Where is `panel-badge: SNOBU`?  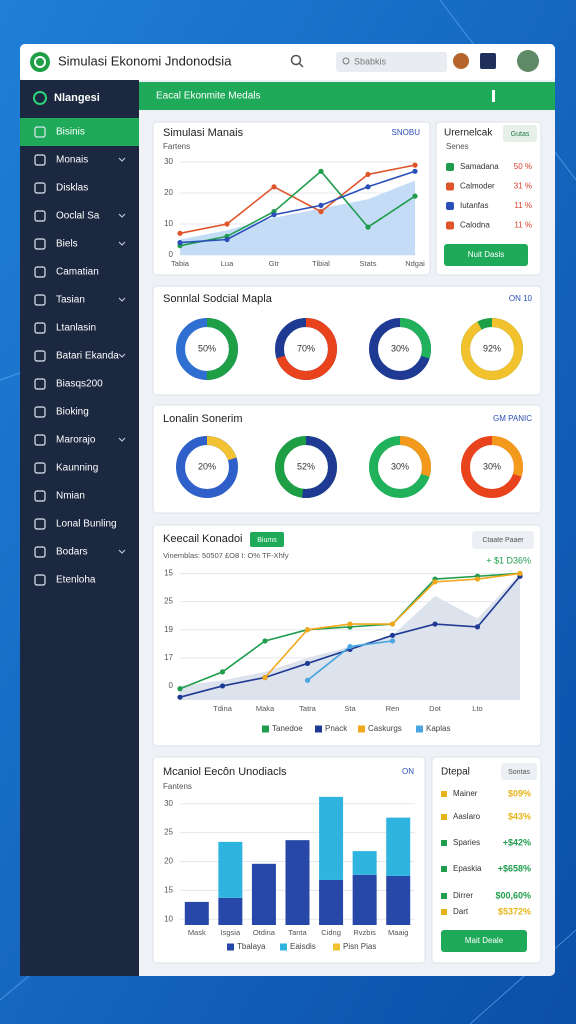 panel-badge: SNOBU is located at coordinates (406, 132).